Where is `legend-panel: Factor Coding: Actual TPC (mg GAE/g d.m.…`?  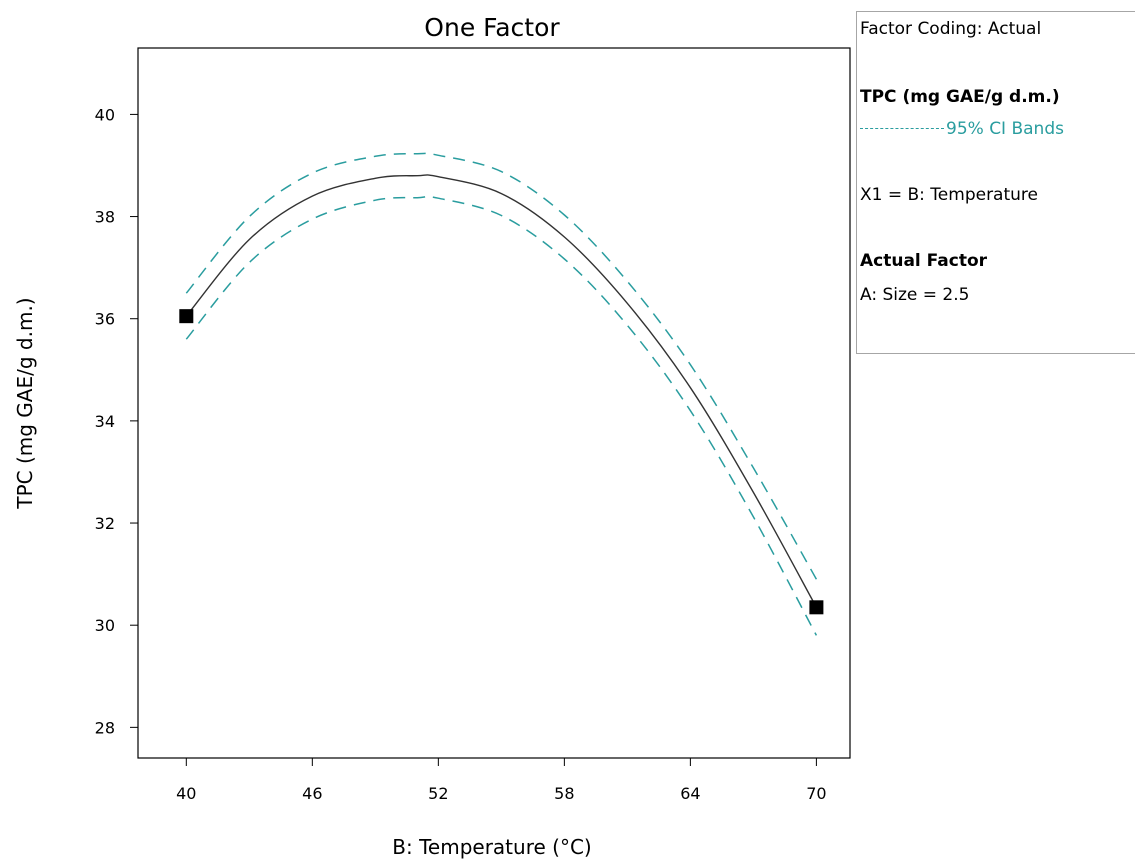
legend-panel: Factor Coding: Actual TPC (mg GAE/g d.m.… is located at coordinates (995, 182).